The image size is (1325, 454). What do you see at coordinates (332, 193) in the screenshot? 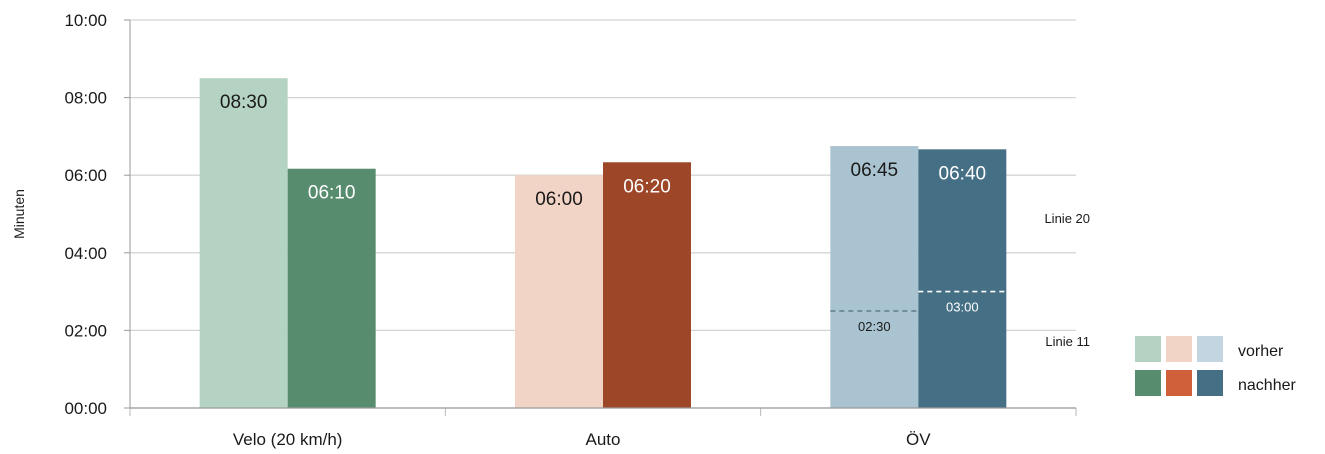
I see `bar-value-label: 06:10` at bounding box center [332, 193].